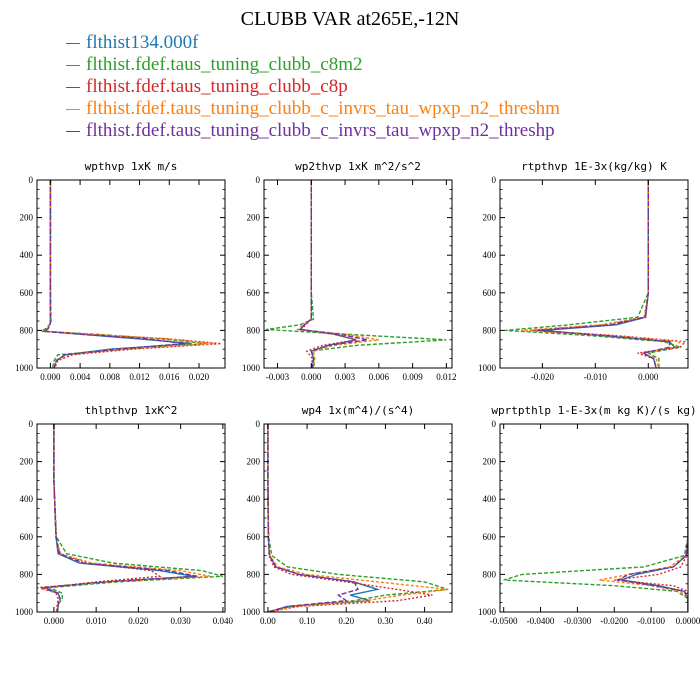 The image size is (700, 700). What do you see at coordinates (504, 621) in the screenshot?
I see `x-tick-label: -0.0500` at bounding box center [504, 621].